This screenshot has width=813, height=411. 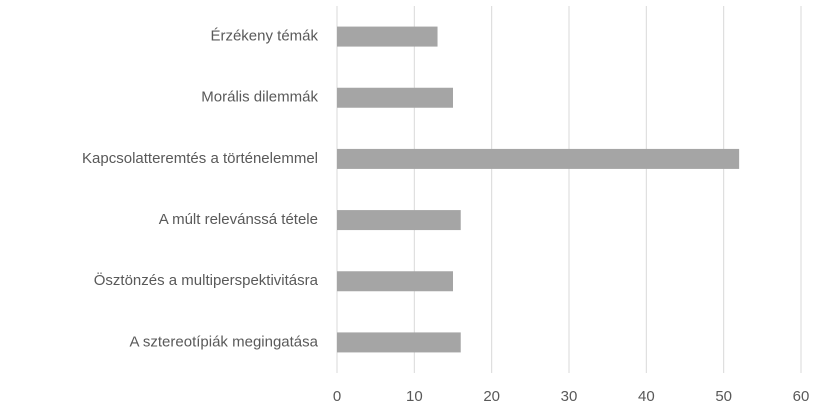 I want to click on x-tick-label: 0, so click(x=337, y=396).